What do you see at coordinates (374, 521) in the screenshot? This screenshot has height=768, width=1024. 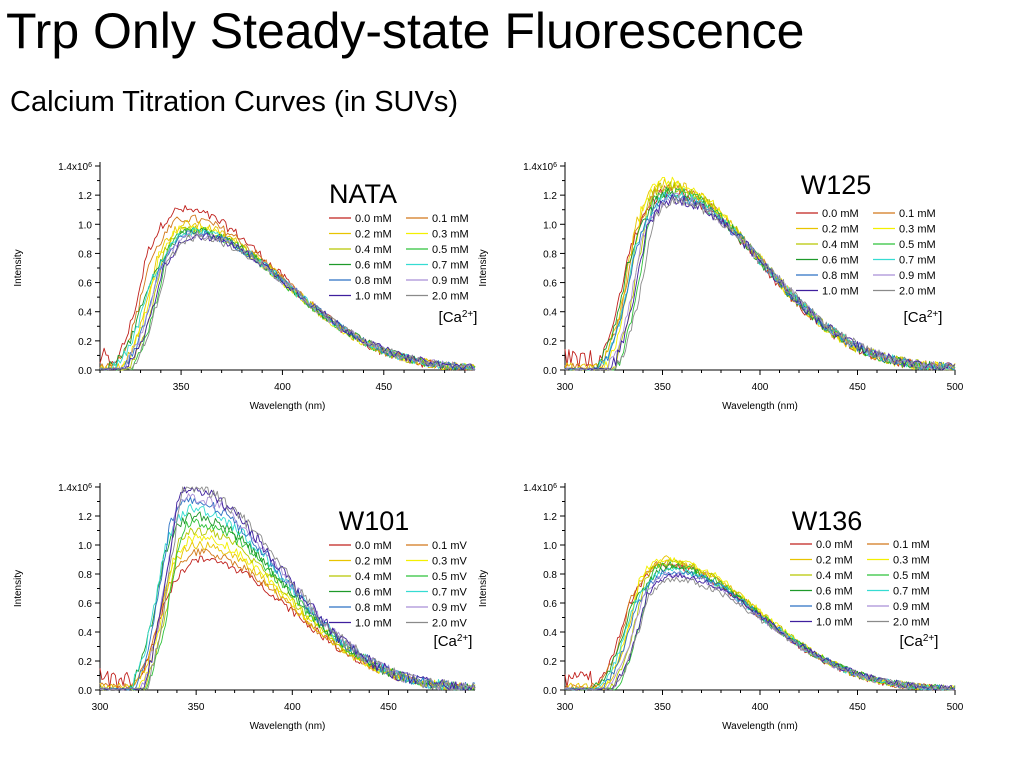 I see `panel-title: W101` at bounding box center [374, 521].